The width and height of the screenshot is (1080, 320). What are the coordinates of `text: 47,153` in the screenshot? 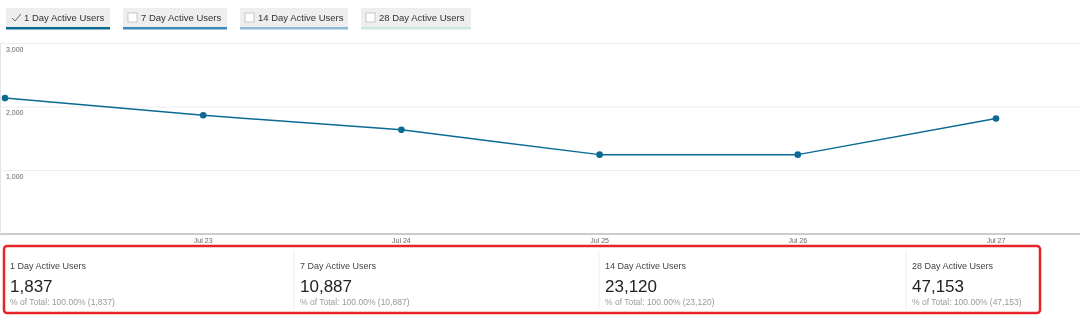 It's located at (938, 286).